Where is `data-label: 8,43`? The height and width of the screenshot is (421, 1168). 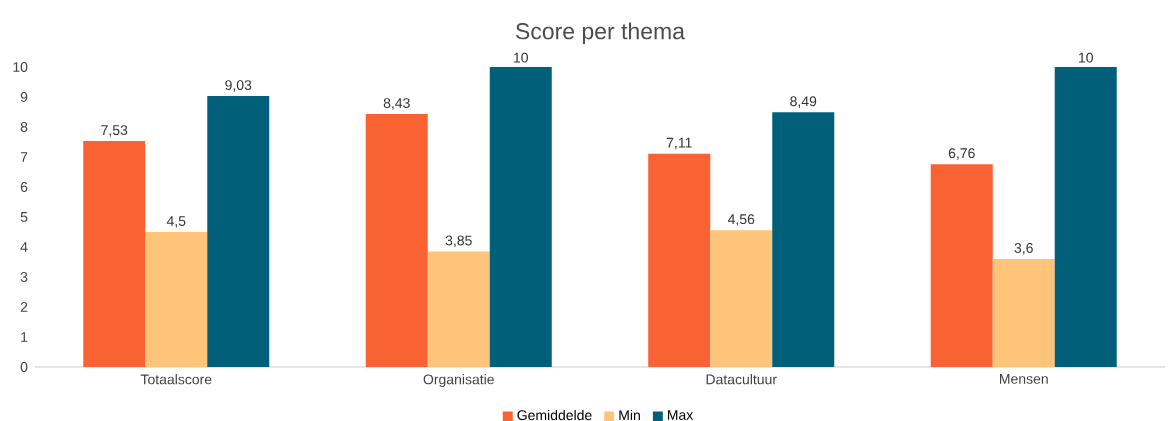 data-label: 8,43 is located at coordinates (396, 104).